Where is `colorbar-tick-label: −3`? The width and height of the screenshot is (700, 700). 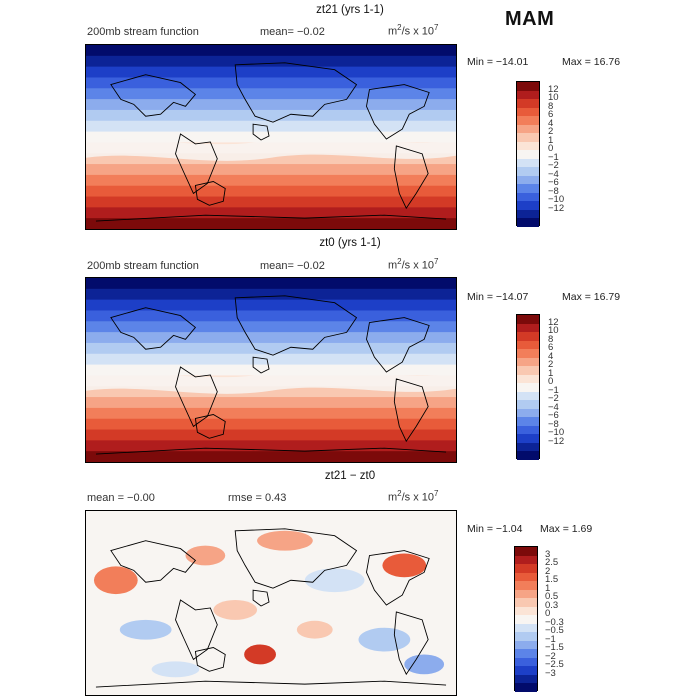 colorbar-tick-label: −3 is located at coordinates (550, 673).